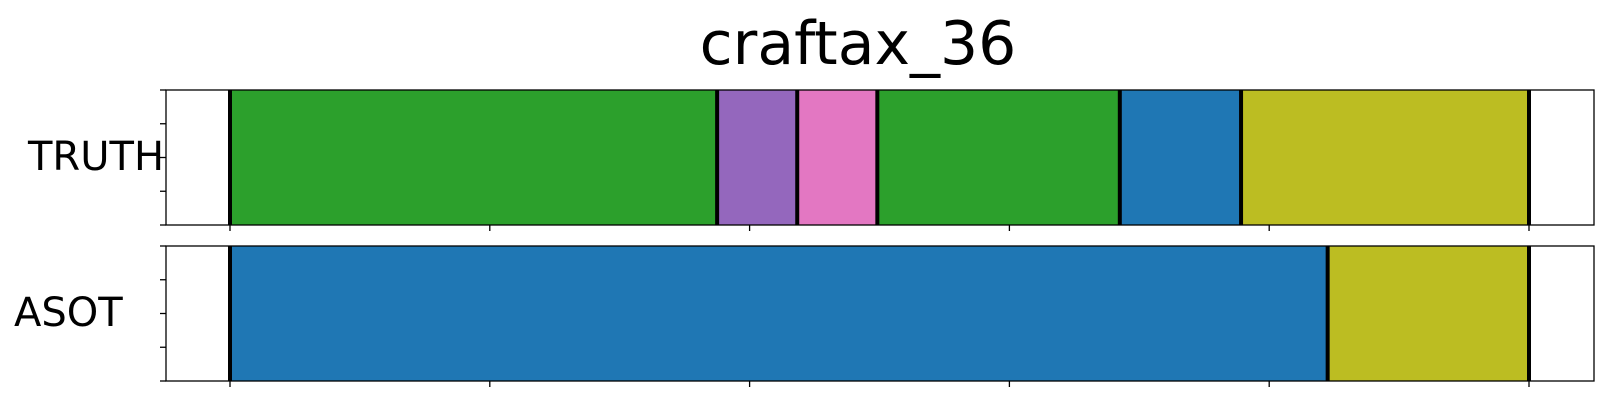 The image size is (1600, 400). I want to click on row-label-truth: TRUTH, so click(95, 157).